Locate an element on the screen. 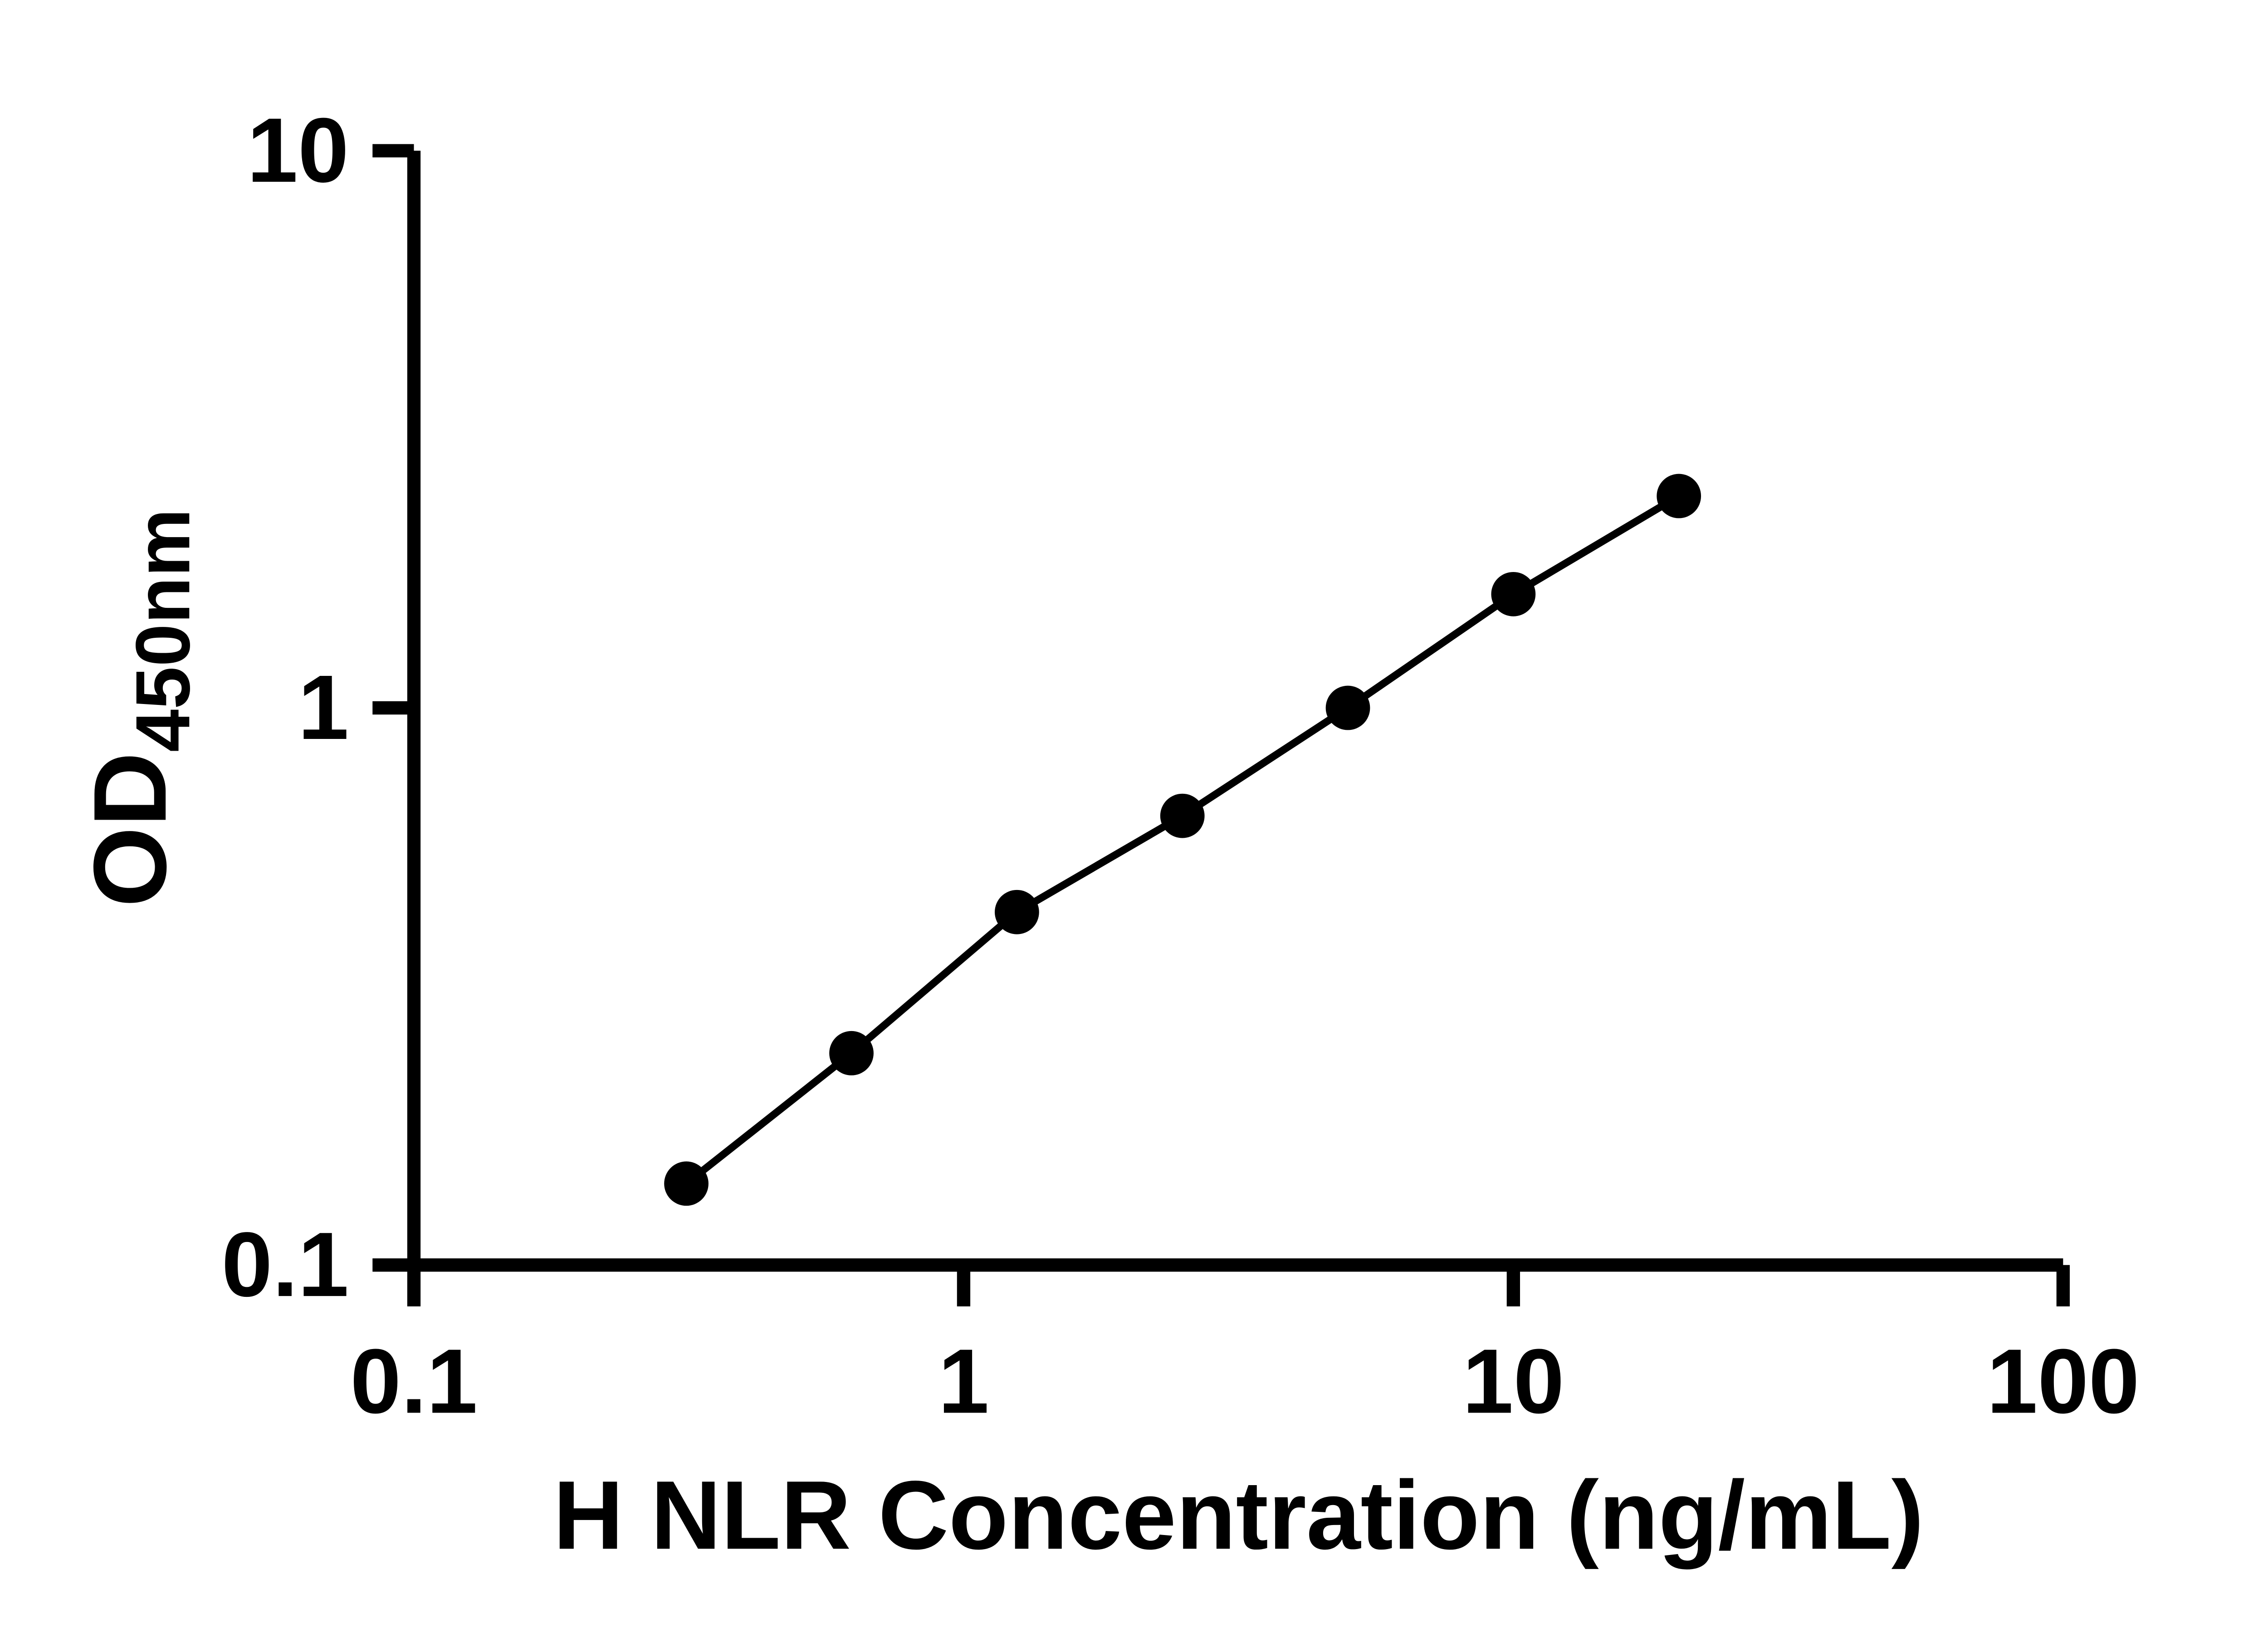 The image size is (2268, 1633). y-axis-title: OD450nm is located at coordinates (139, 707).